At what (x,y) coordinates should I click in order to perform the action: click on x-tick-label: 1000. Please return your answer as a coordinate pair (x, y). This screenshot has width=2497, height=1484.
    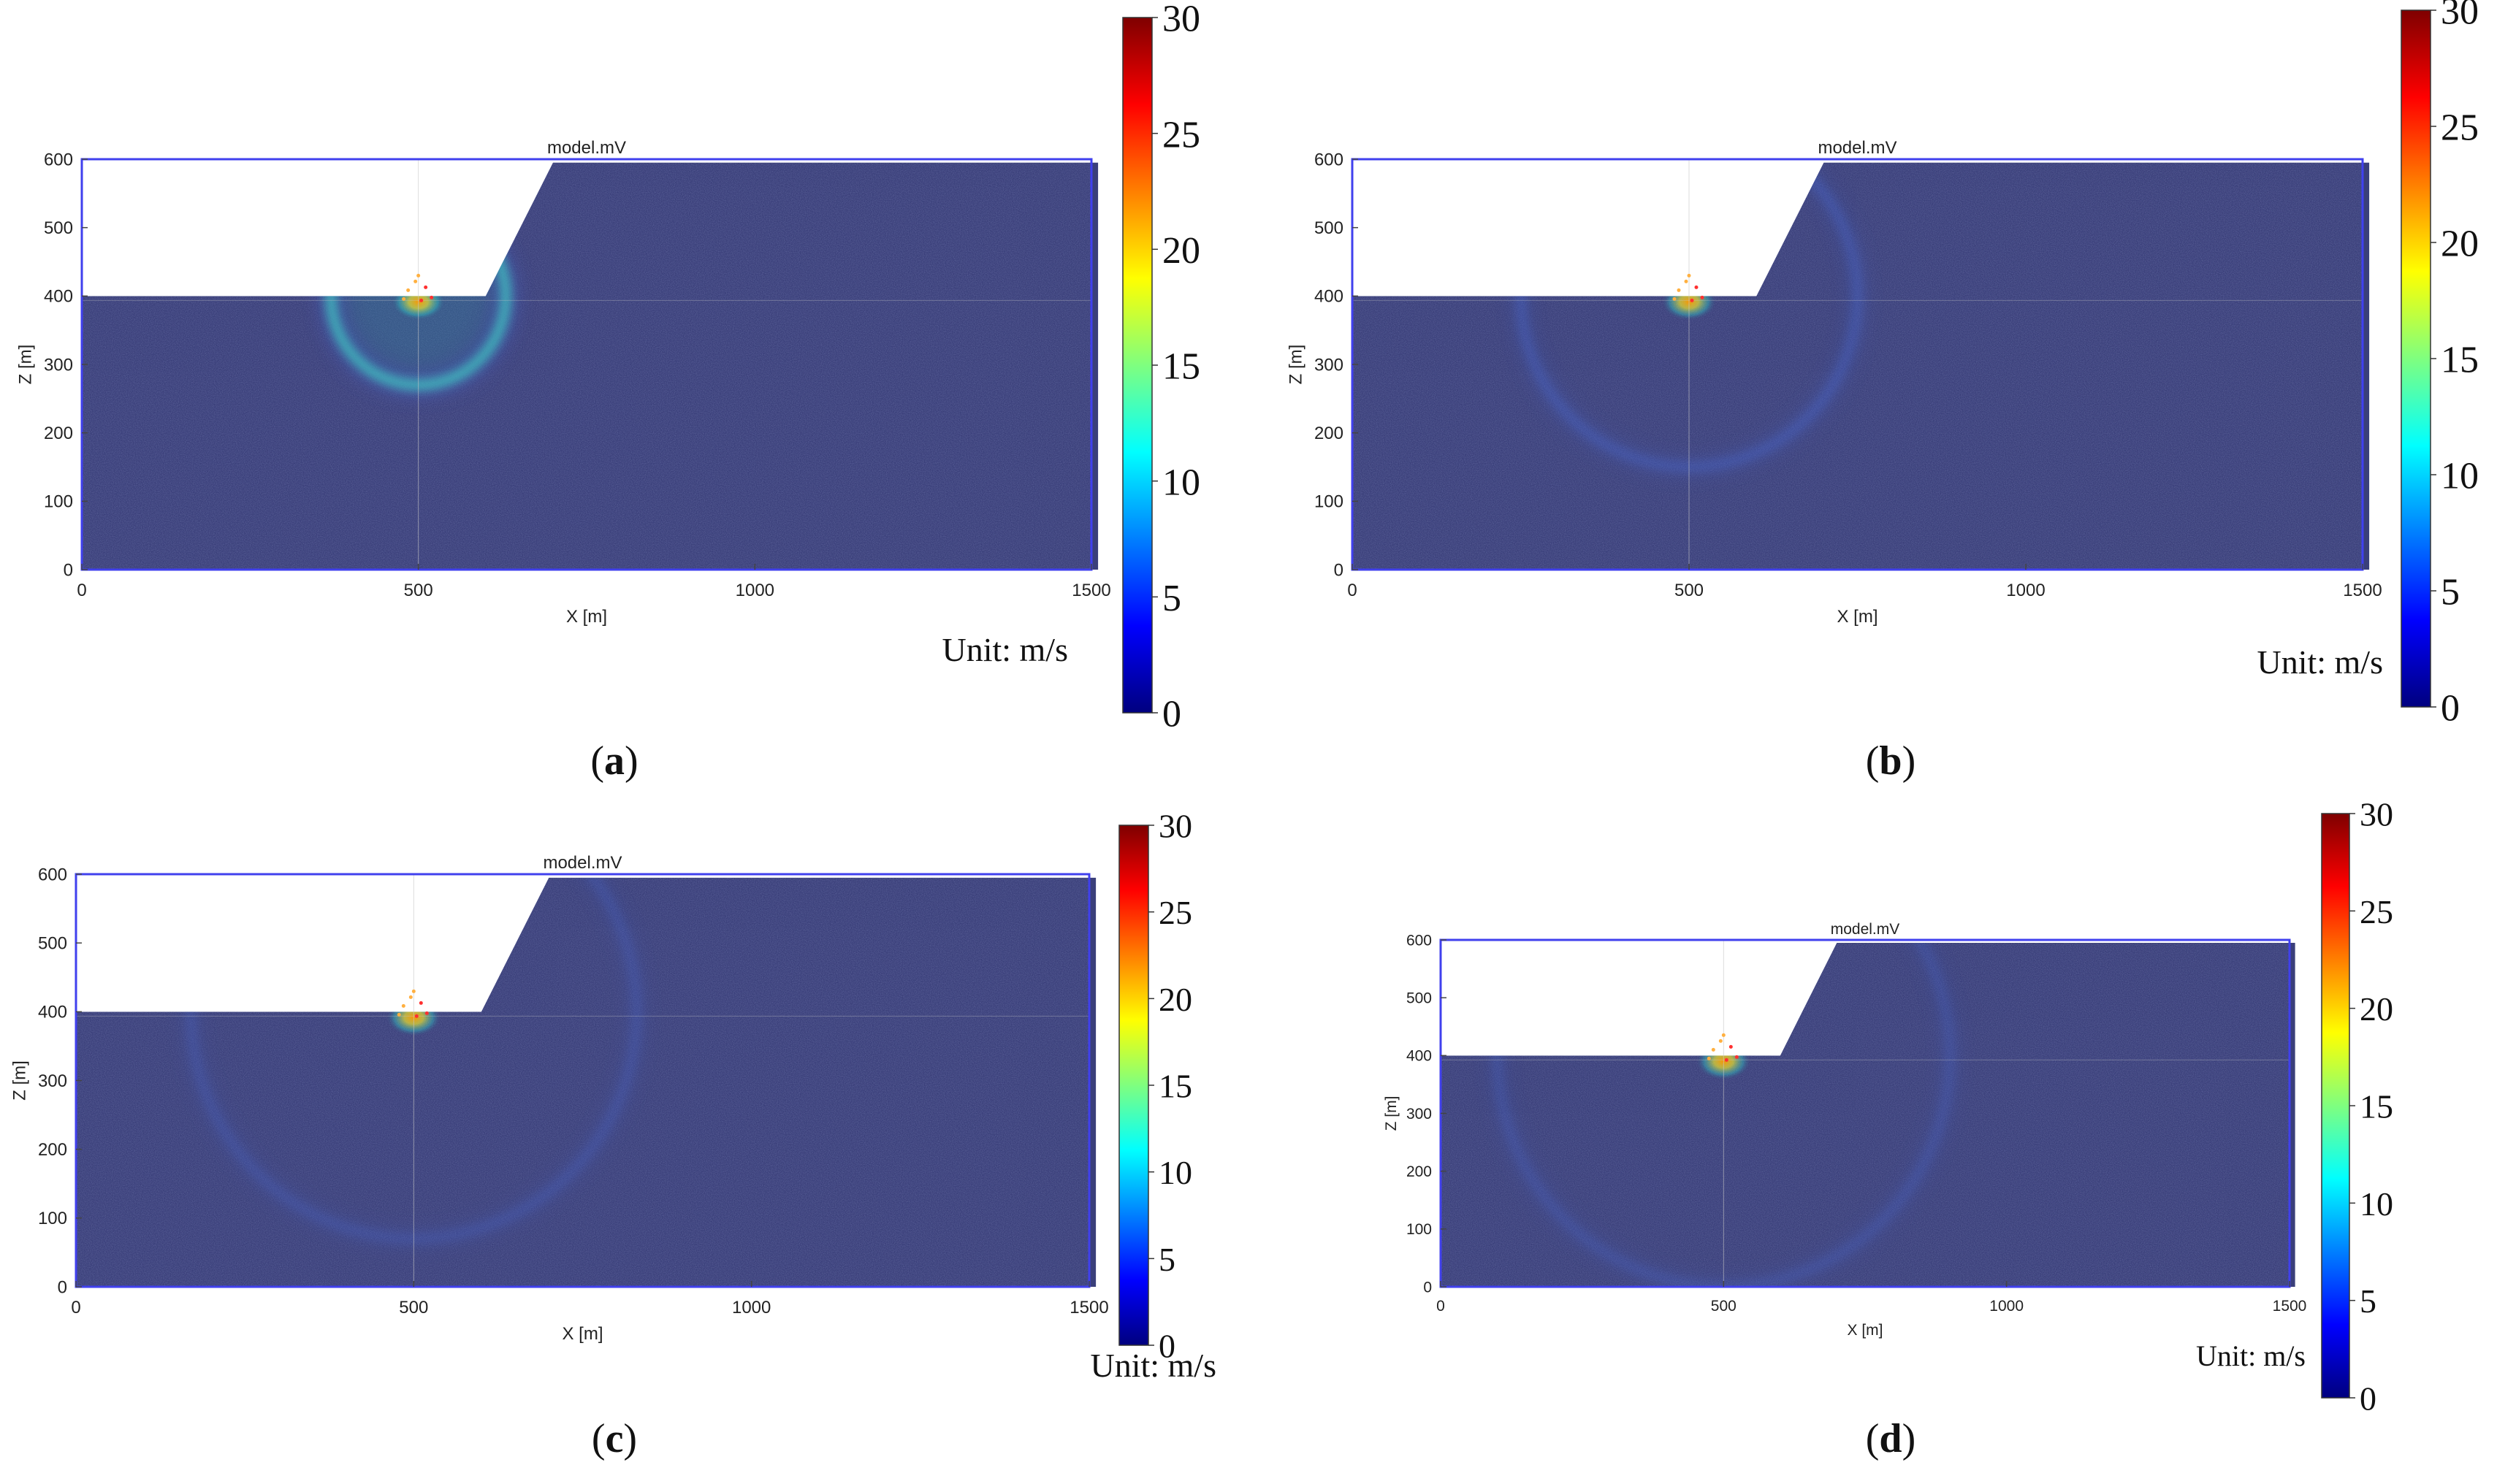
    Looking at the image, I should click on (2025, 591).